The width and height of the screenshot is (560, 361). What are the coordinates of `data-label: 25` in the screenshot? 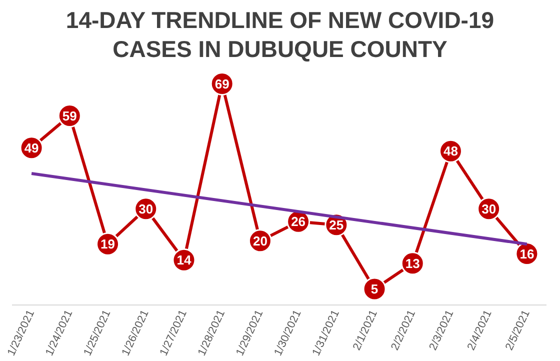 It's located at (336, 224).